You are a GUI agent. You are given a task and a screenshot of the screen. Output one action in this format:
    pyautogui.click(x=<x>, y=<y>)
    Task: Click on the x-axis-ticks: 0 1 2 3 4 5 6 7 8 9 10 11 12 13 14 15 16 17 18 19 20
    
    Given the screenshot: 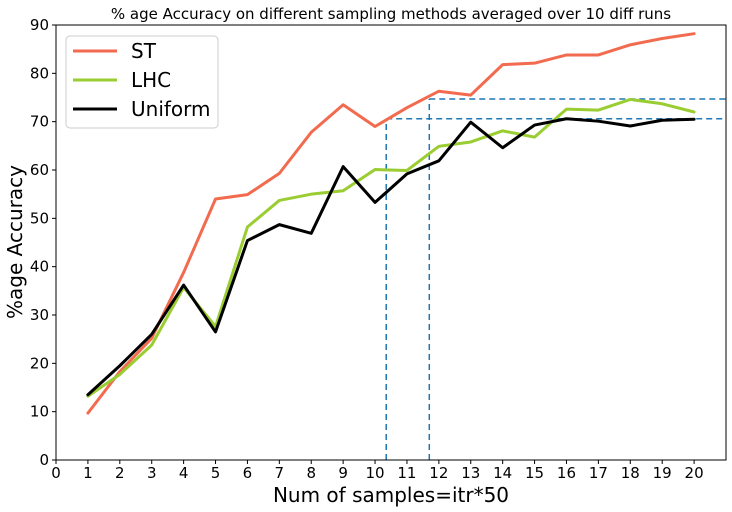 What is the action you would take?
    pyautogui.click(x=377, y=471)
    